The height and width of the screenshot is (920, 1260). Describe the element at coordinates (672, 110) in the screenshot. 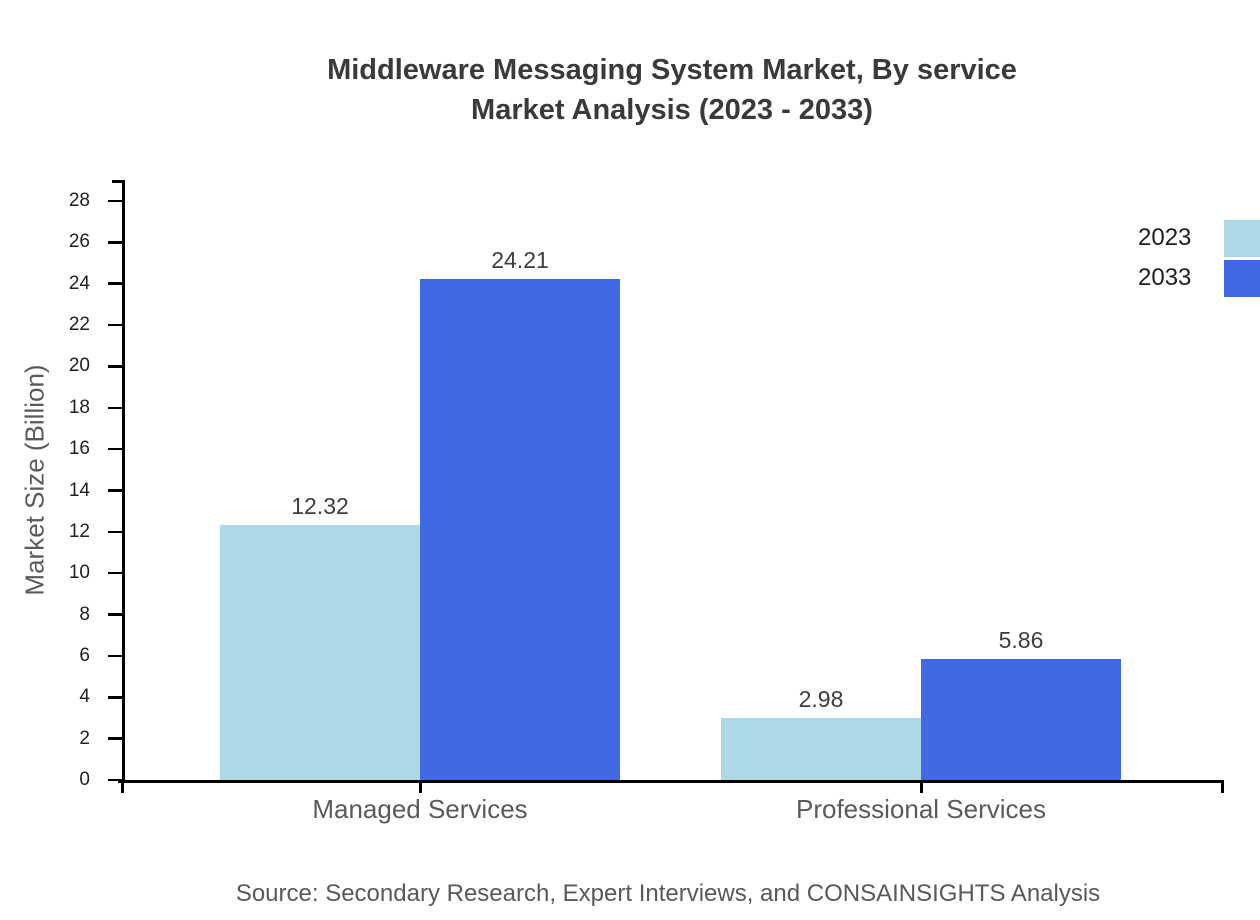

I see `chart-title-line2: Market Analysis (2023 - 2033)` at that location.